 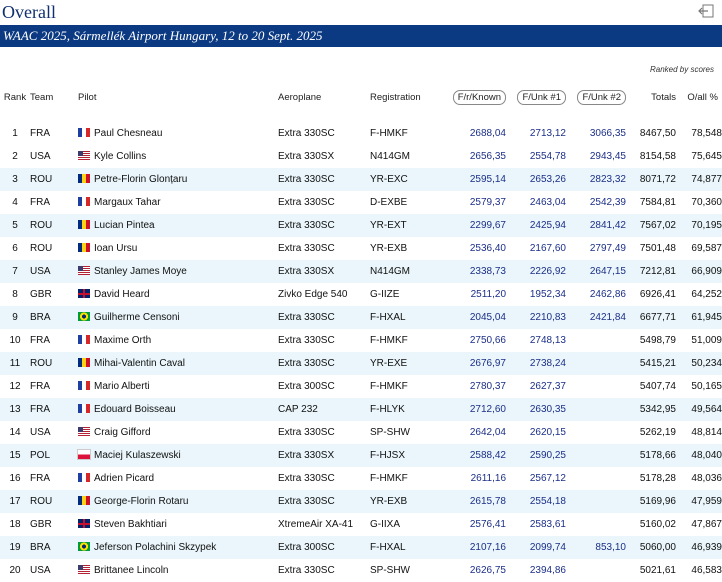 What do you see at coordinates (141, 501) in the screenshot?
I see `pilot-name: George-Florin Rotaru` at bounding box center [141, 501].